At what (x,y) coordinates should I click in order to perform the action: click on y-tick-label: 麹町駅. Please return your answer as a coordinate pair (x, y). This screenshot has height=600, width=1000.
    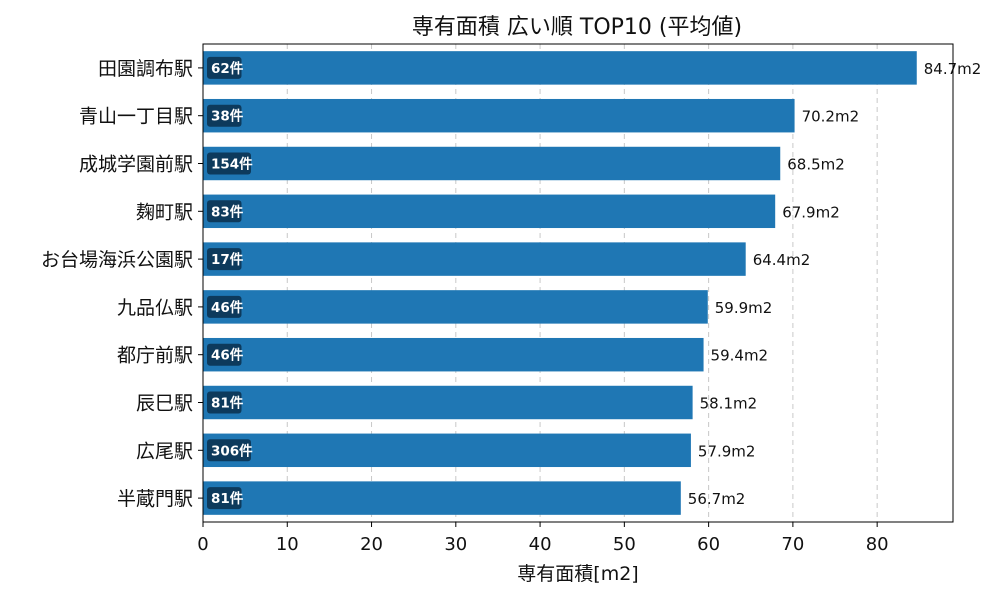
    Looking at the image, I should click on (164, 212).